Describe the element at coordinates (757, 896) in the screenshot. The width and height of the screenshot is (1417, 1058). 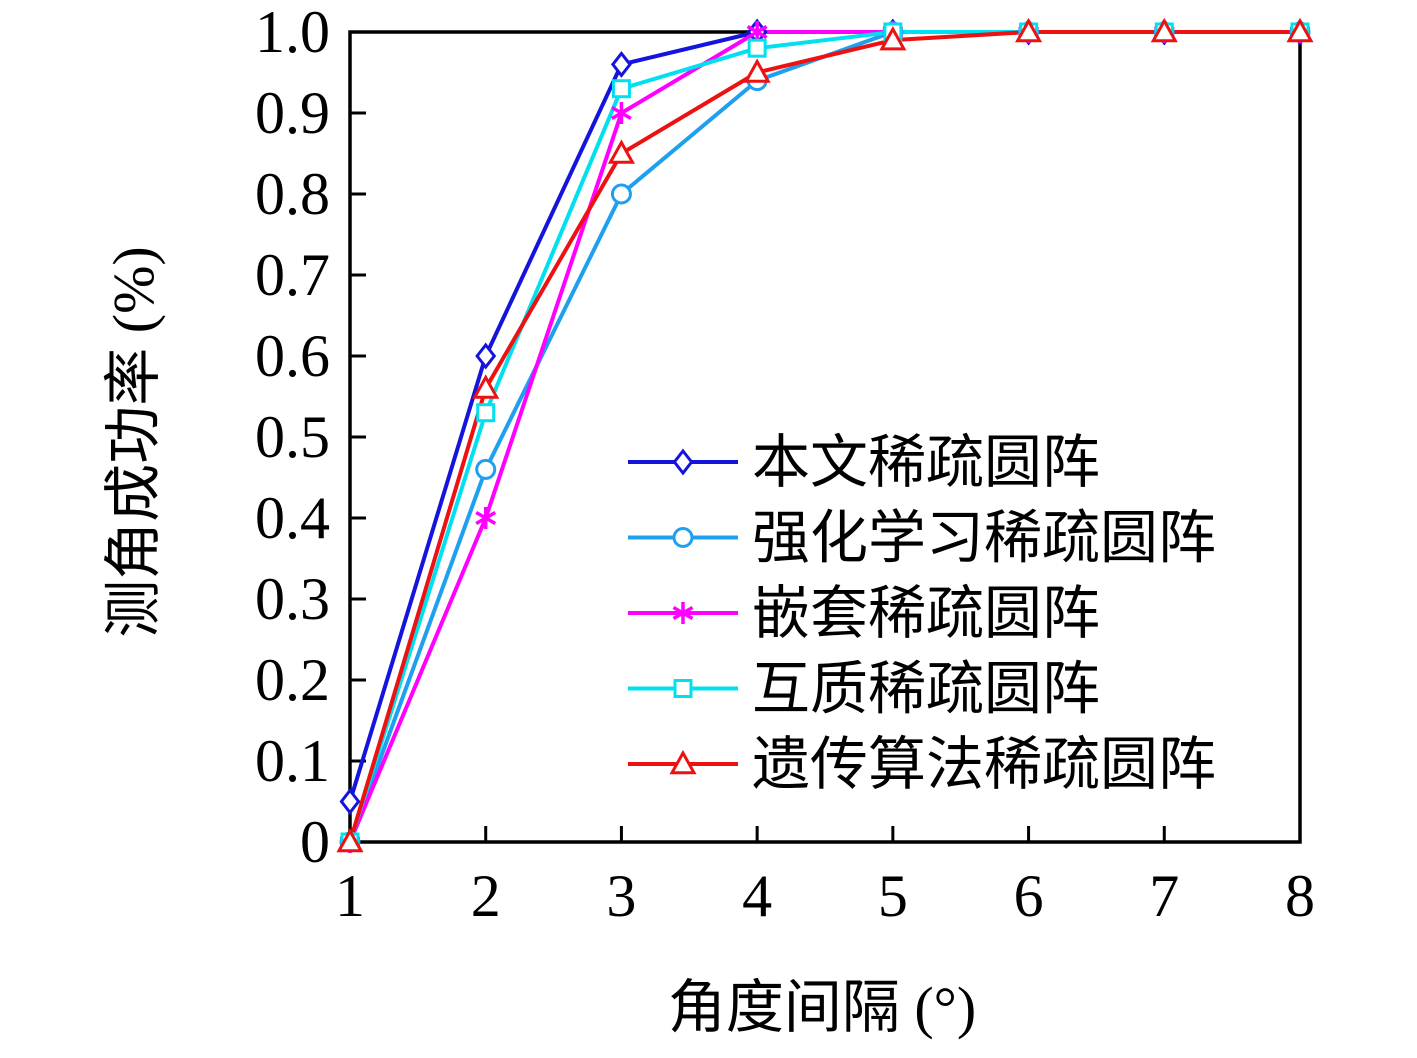
I see `x-tick-label: 4` at that location.